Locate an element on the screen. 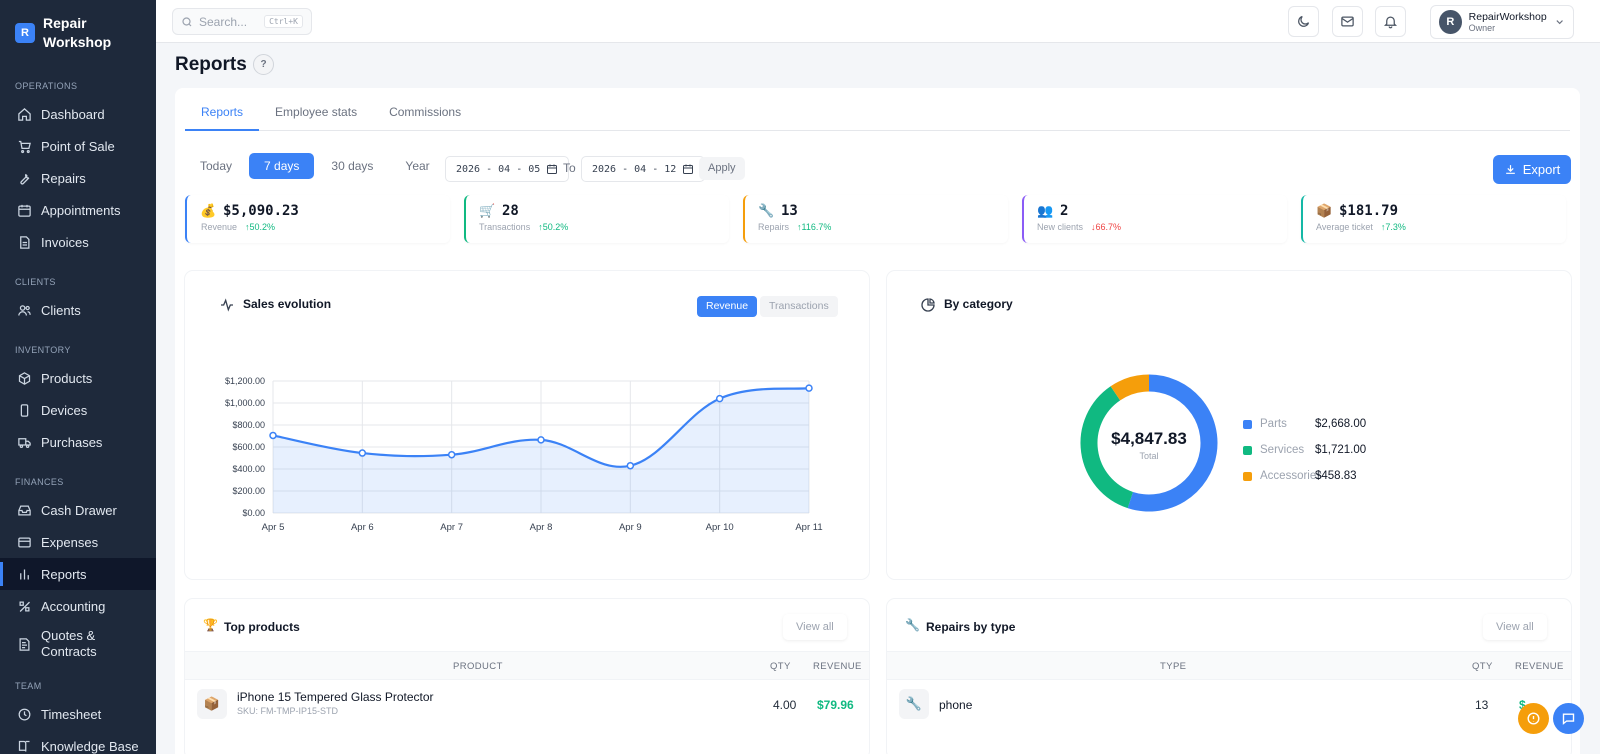 This screenshot has width=1600, height=754. book-icon is located at coordinates (24, 746).